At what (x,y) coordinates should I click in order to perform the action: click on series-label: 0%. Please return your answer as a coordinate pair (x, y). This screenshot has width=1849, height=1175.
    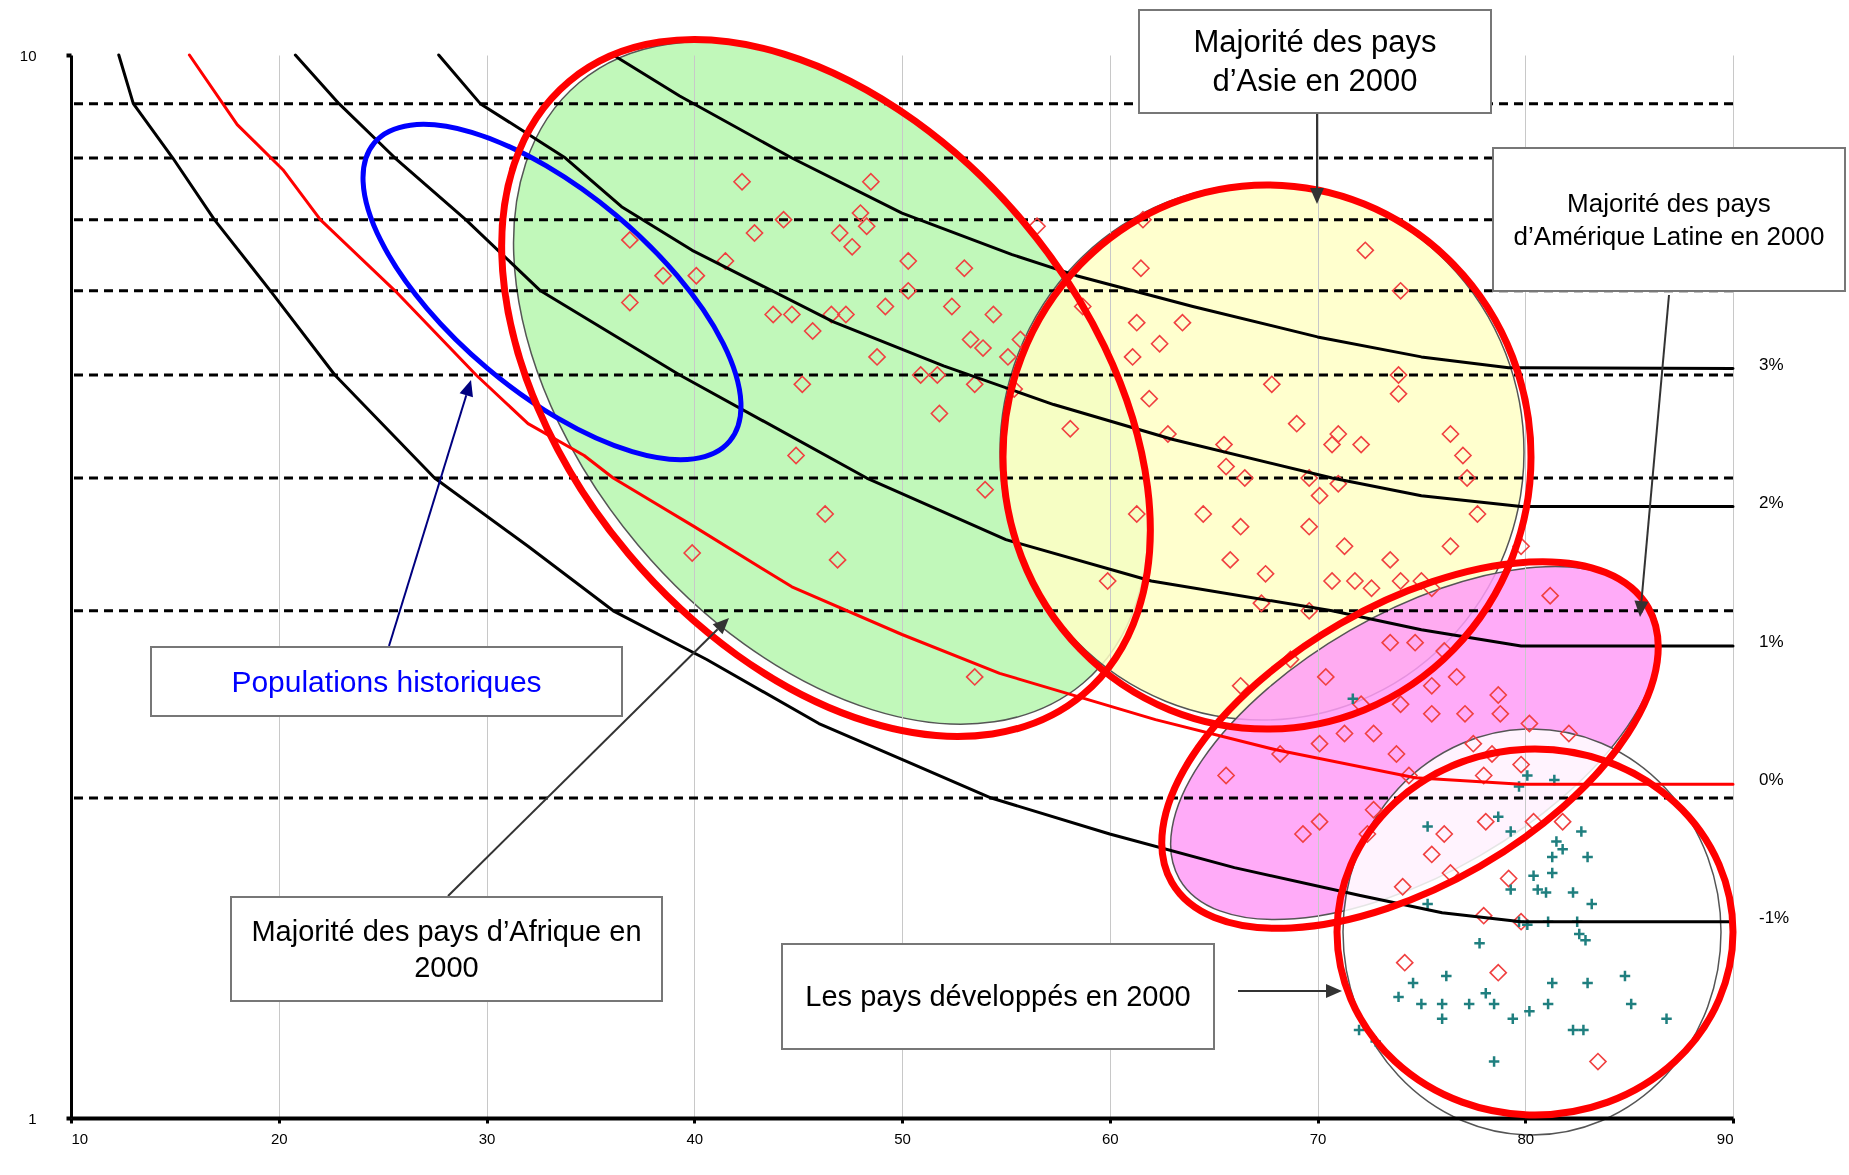
    Looking at the image, I should click on (1771, 780).